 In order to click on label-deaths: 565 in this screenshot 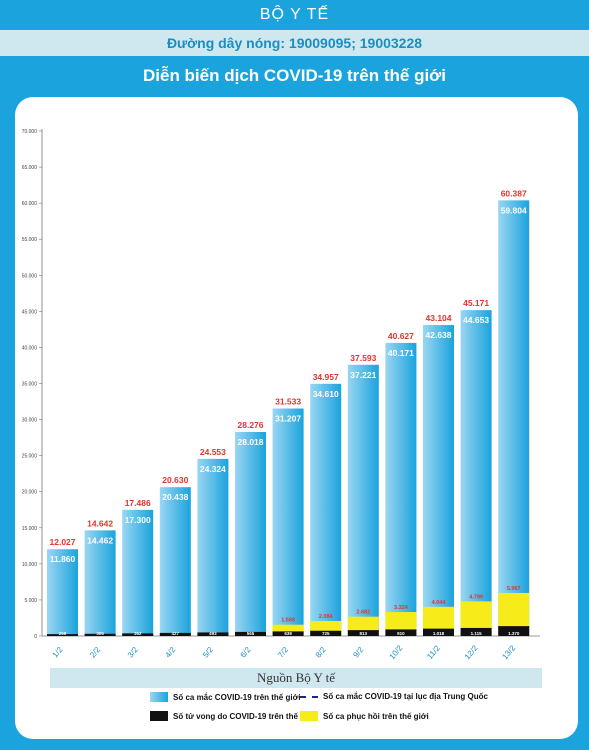, I will do `click(251, 633)`.